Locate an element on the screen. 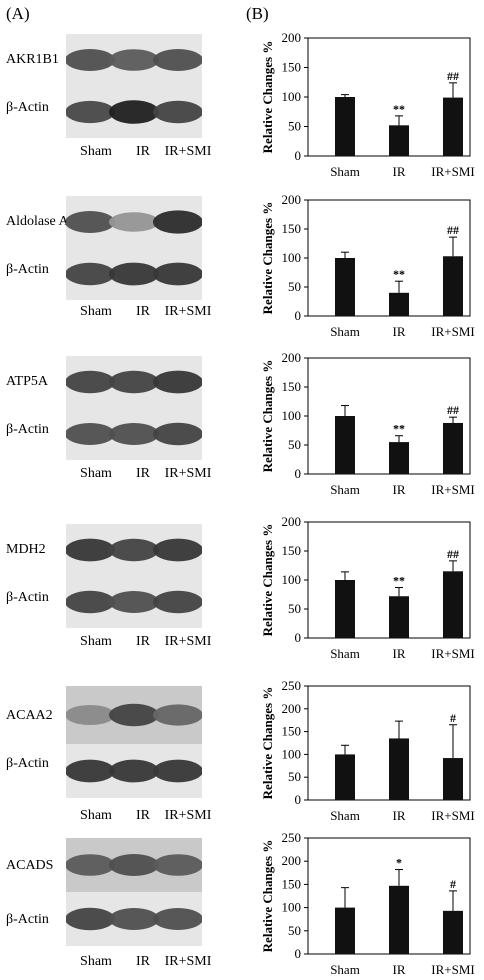 The image size is (484, 980). x-category-label: Sham is located at coordinates (345, 815).